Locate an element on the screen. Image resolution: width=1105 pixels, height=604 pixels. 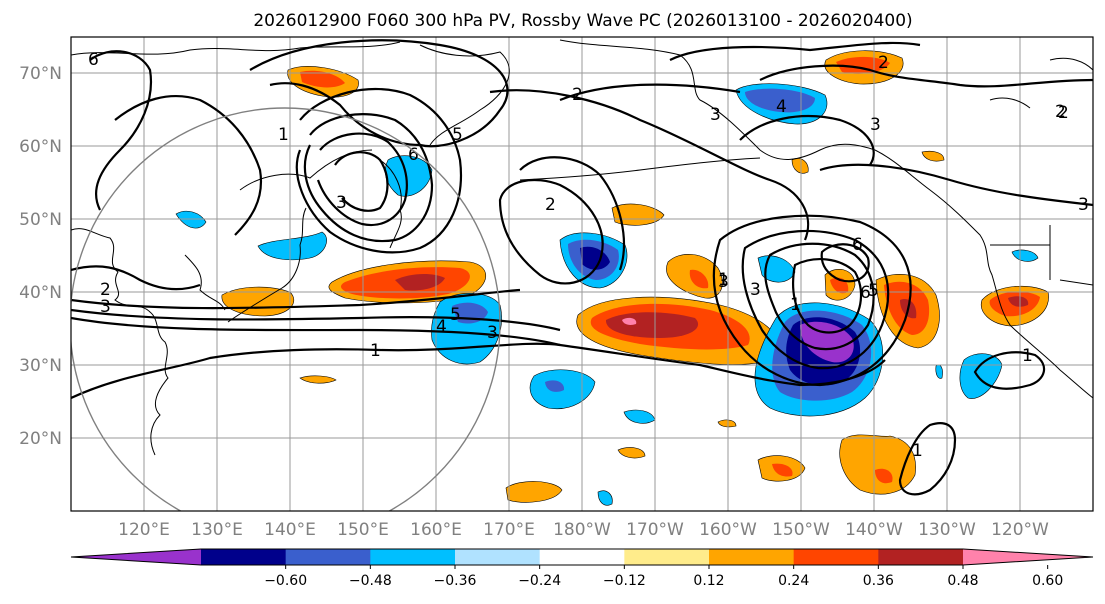
colorbar-tick-label: 0.36 is located at coordinates (878, 581).